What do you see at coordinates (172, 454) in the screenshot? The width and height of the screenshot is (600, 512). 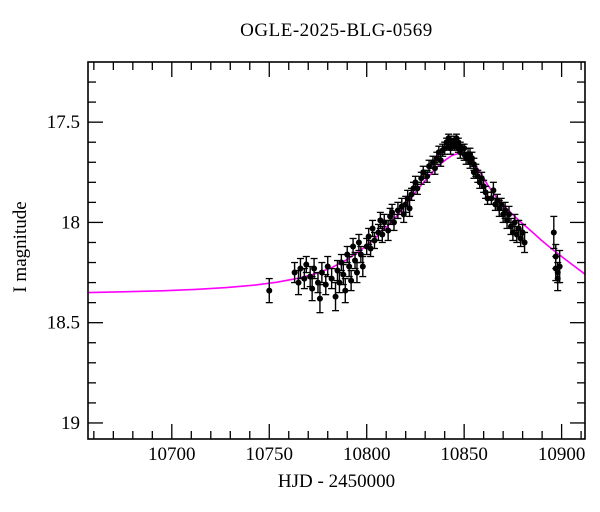 I see `x-tick-label: 10700` at bounding box center [172, 454].